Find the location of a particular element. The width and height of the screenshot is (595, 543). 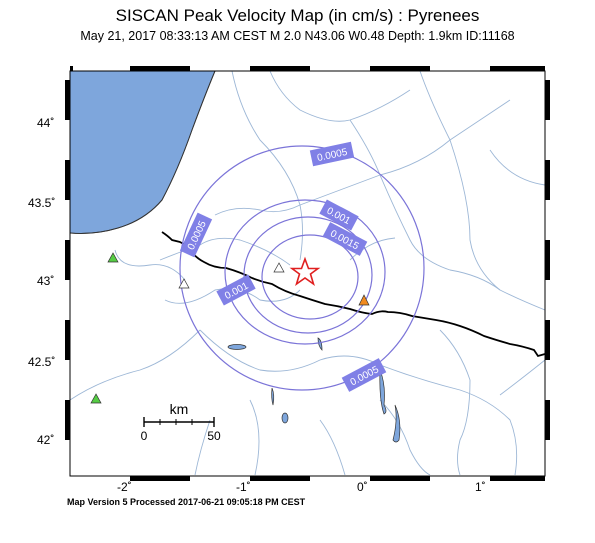

lat-label-44: 44˚ is located at coordinates (46, 123).